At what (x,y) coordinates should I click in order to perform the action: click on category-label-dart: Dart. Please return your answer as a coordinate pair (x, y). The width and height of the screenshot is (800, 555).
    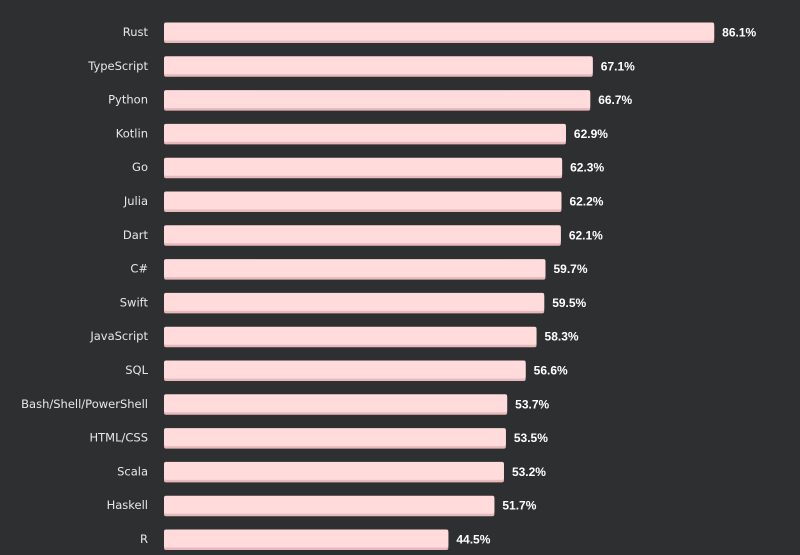
    Looking at the image, I should click on (136, 235).